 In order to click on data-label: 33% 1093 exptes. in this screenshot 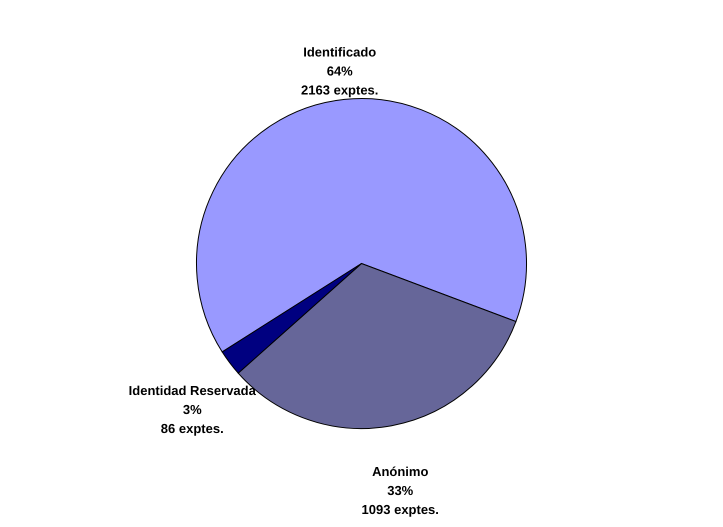, I will do `click(400, 499)`.